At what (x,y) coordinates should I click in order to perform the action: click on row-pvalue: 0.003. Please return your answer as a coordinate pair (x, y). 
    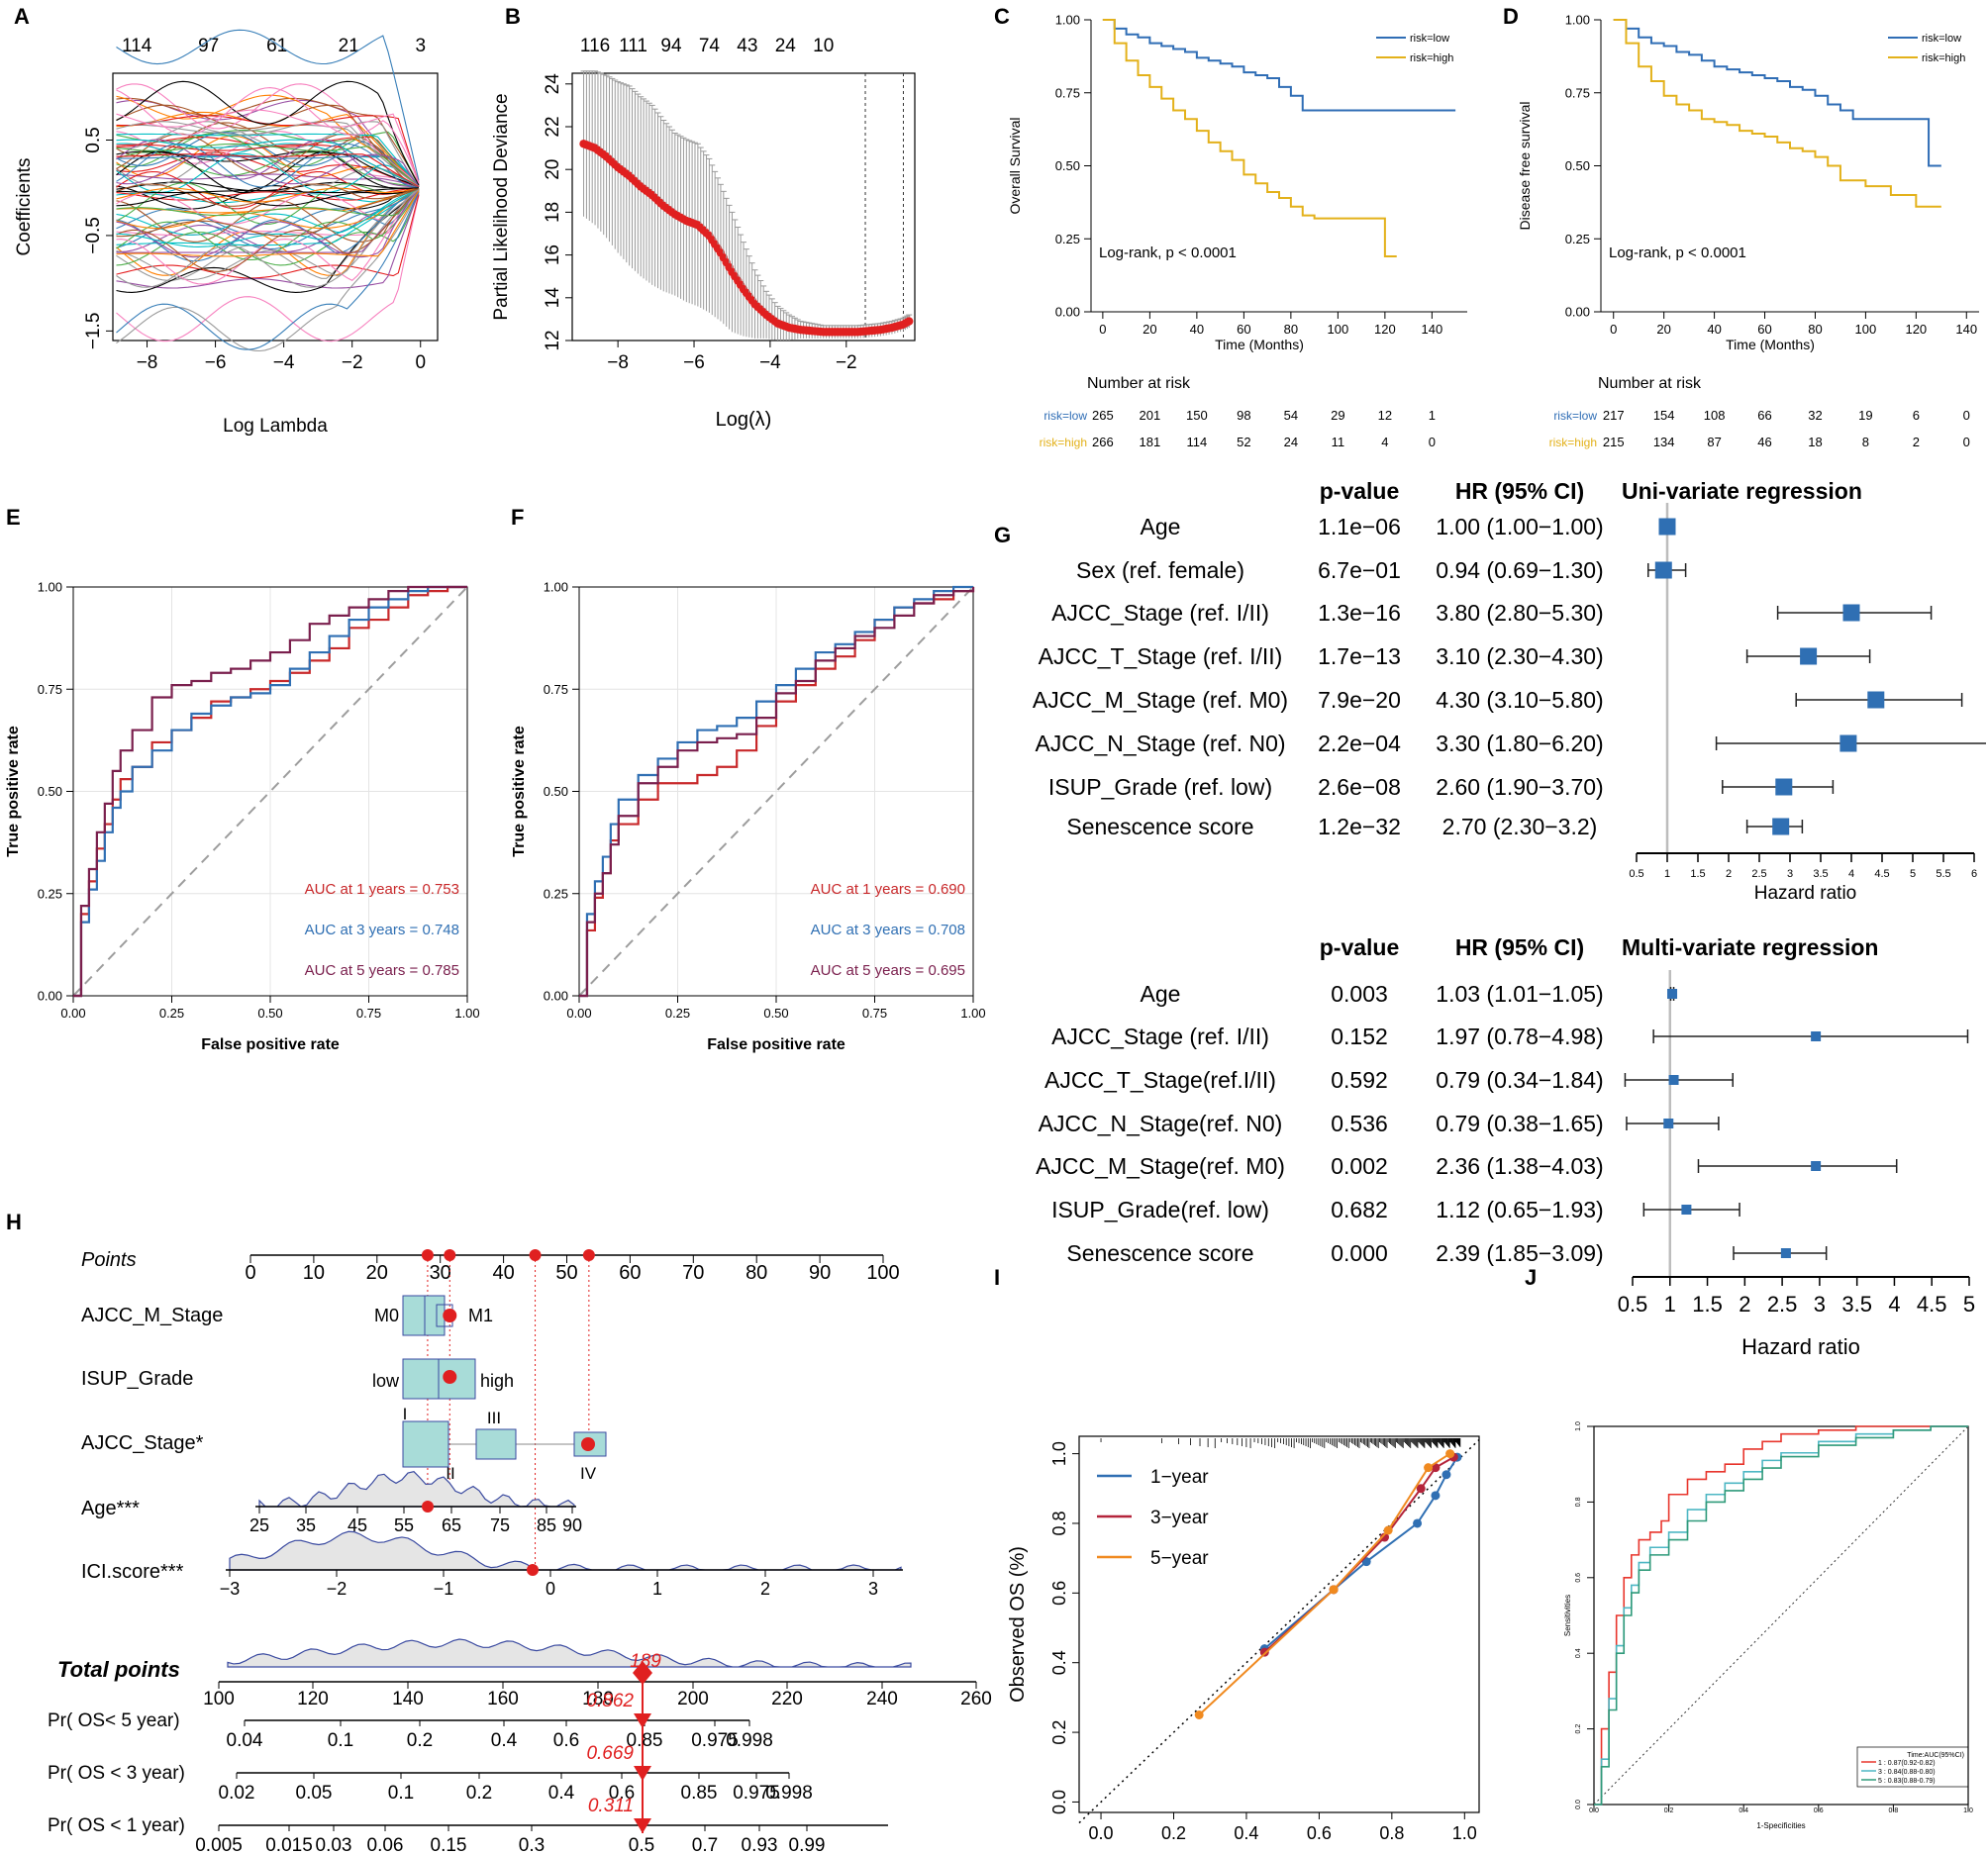
    Looking at the image, I should click on (1359, 994).